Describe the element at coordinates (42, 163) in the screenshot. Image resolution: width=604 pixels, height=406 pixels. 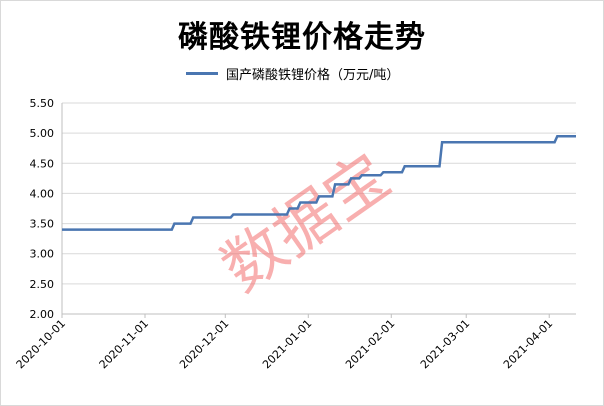
I see `y-tick-label: 4.50` at that location.